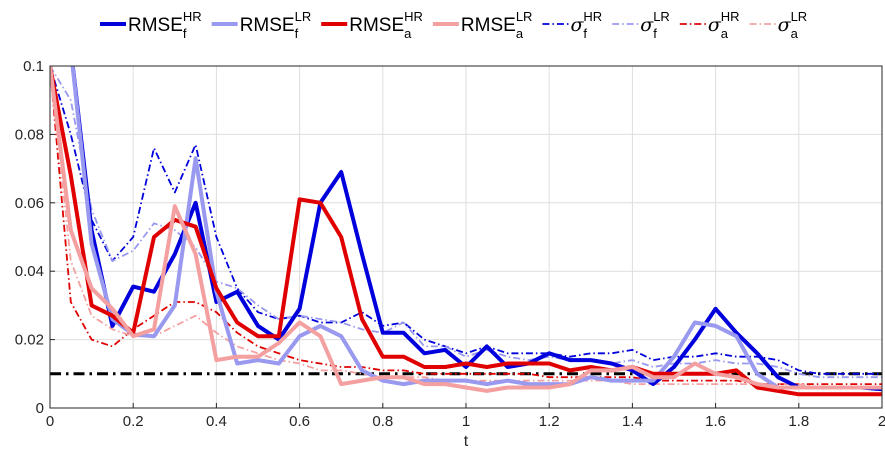 The image size is (885, 451). What do you see at coordinates (29, 340) in the screenshot?
I see `y-tick-label: 0.02` at bounding box center [29, 340].